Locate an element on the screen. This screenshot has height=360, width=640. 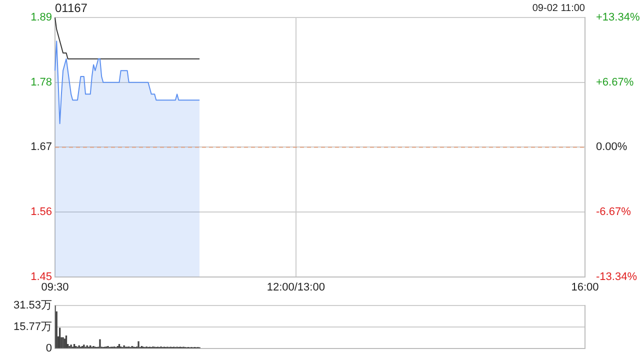
y-tick-label: 1.56 is located at coordinates (41, 212).